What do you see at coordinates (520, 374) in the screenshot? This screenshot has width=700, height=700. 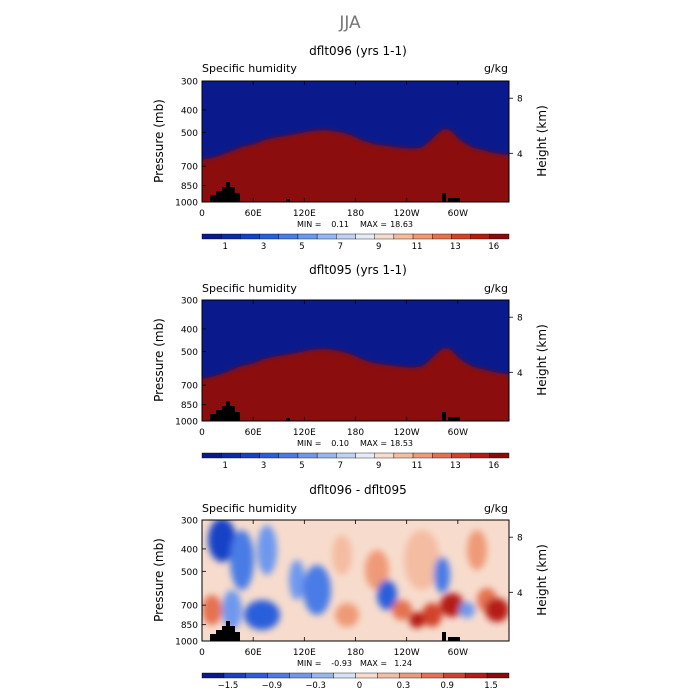 I see `right-tick-label: 4` at bounding box center [520, 374].